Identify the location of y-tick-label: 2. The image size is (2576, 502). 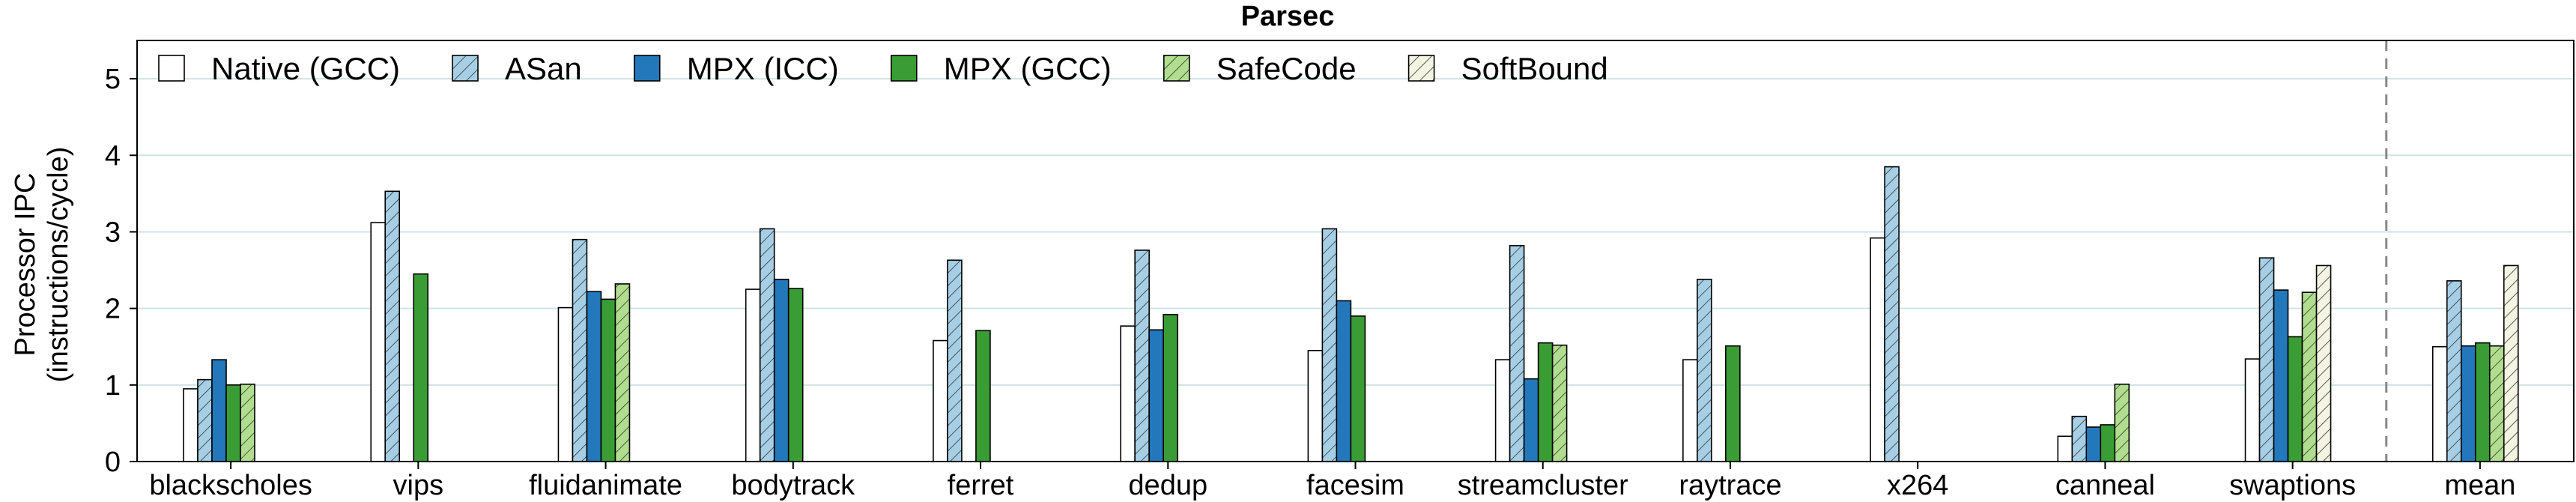
(113, 309).